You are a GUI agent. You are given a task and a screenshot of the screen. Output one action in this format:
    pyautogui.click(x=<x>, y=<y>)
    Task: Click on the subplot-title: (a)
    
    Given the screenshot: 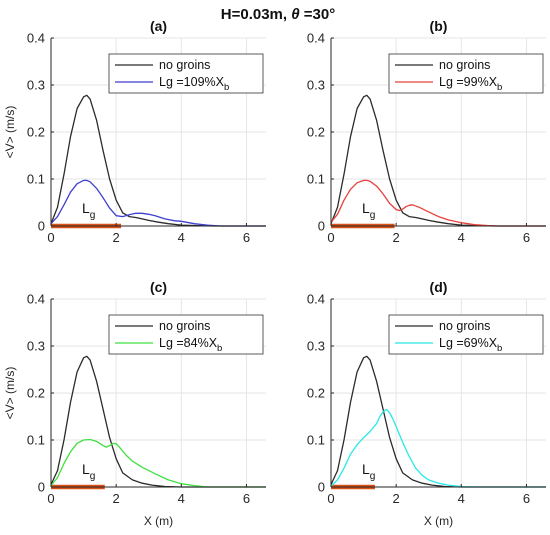 What is the action you would take?
    pyautogui.click(x=158, y=26)
    